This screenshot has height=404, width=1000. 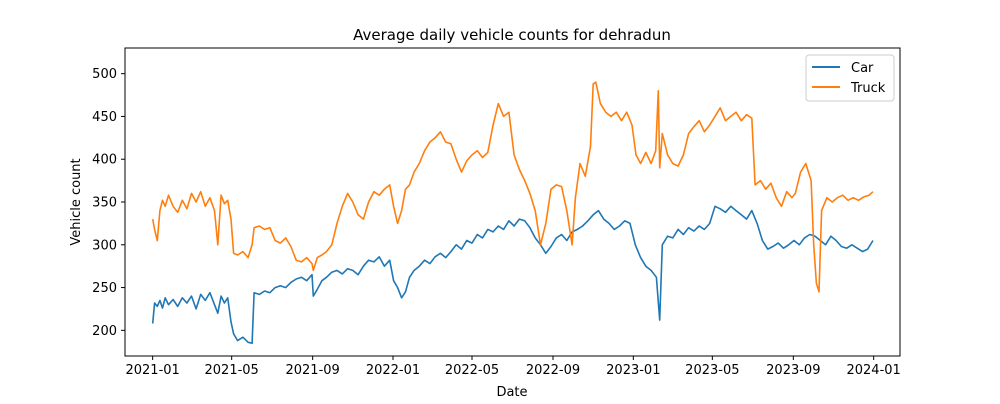 What do you see at coordinates (232, 370) in the screenshot?
I see `x-tick-label: 2021-05` at bounding box center [232, 370].